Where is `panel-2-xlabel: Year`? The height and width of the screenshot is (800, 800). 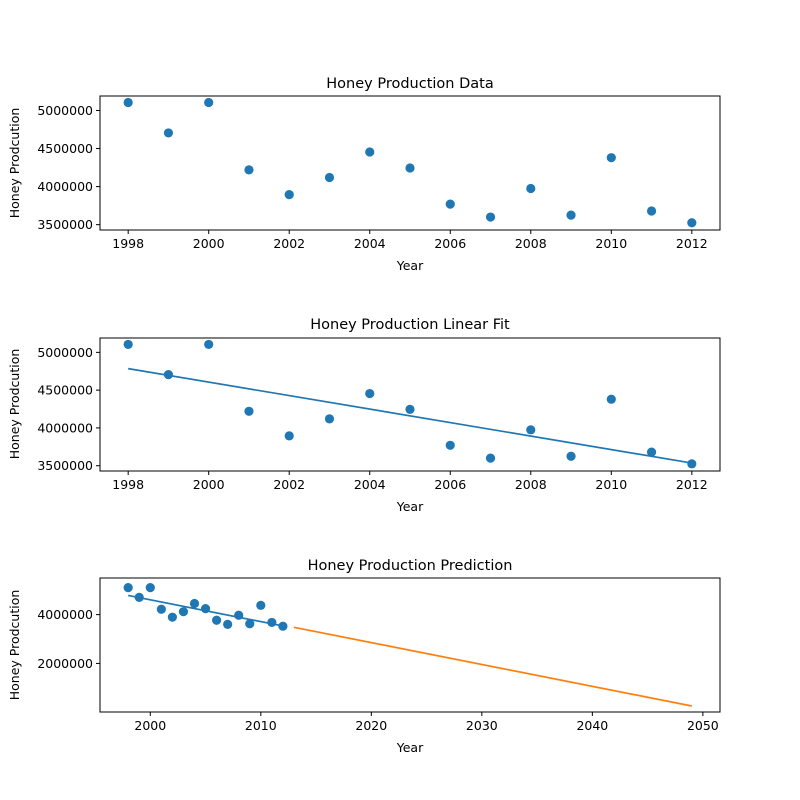 panel-2-xlabel: Year is located at coordinates (410, 506).